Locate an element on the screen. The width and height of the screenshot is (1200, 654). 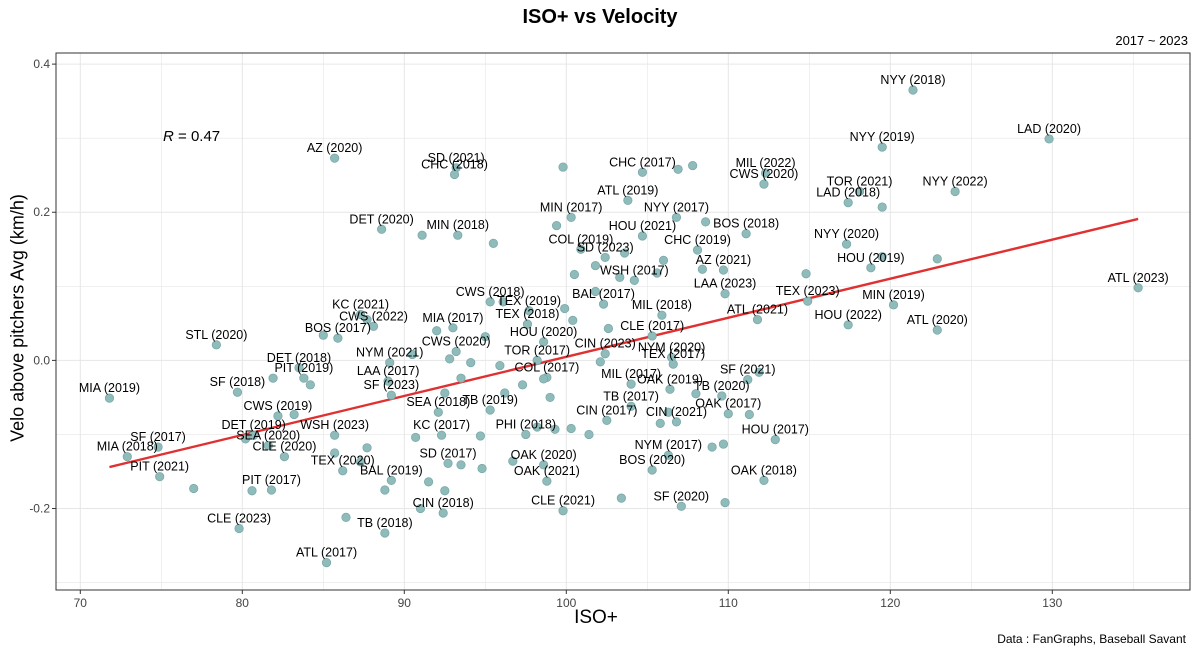
x-tick-label: 70 is located at coordinates (81, 603).